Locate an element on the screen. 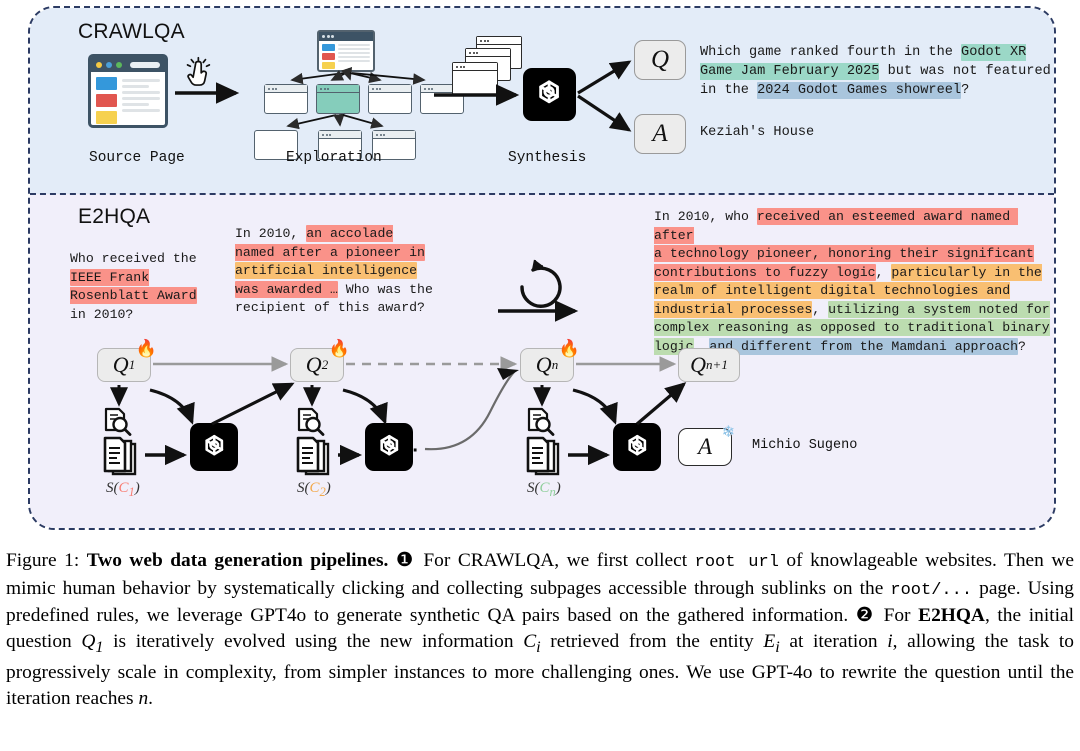  caption-name-crawlqa: CRAWLQA is located at coordinates (506, 560).